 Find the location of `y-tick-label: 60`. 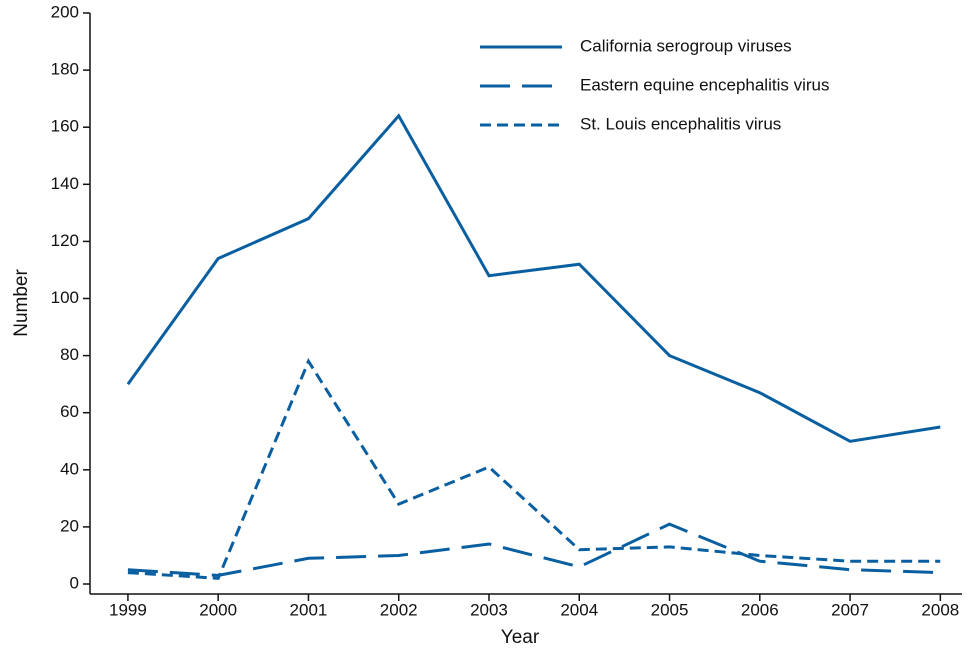

y-tick-label: 60 is located at coordinates (69, 411).